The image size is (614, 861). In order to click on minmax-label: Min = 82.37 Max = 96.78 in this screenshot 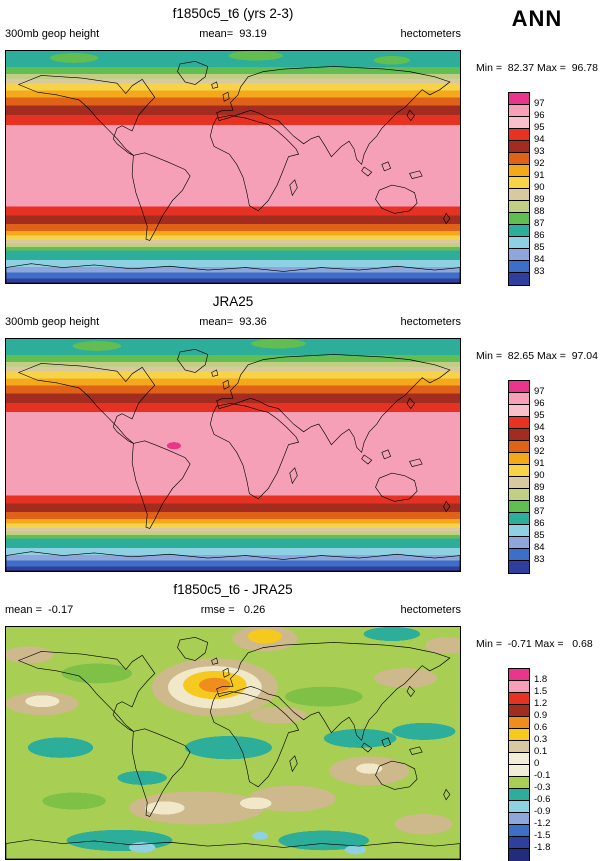, I will do `click(537, 68)`.